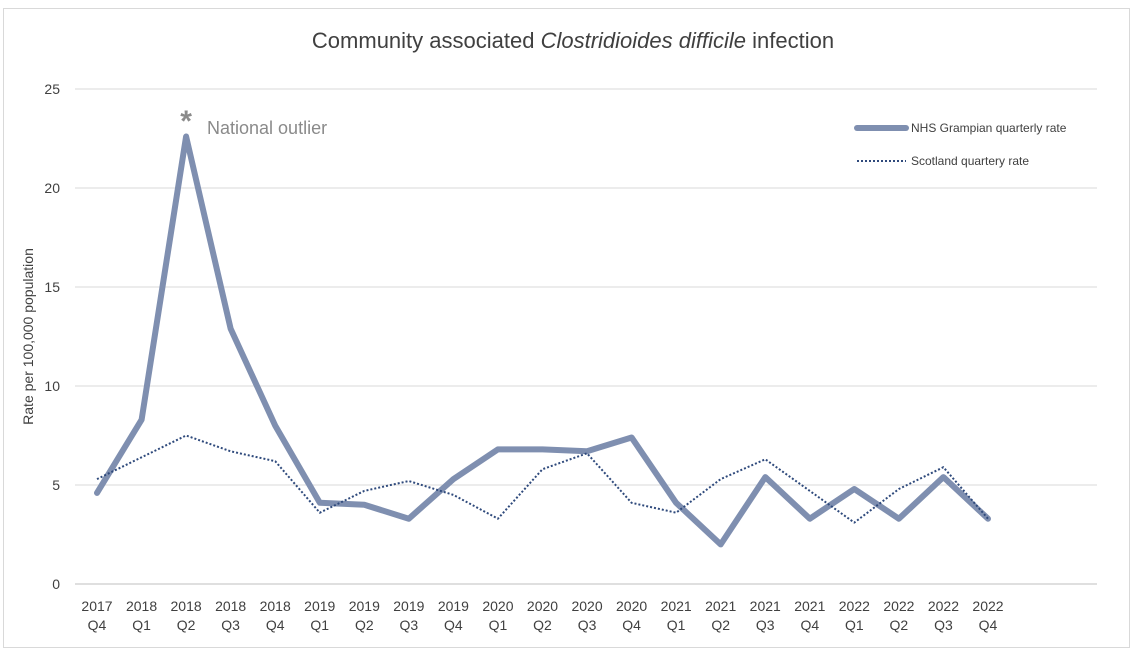 This screenshot has width=1134, height=648. I want to click on x-tick-label: 2017, so click(96, 606).